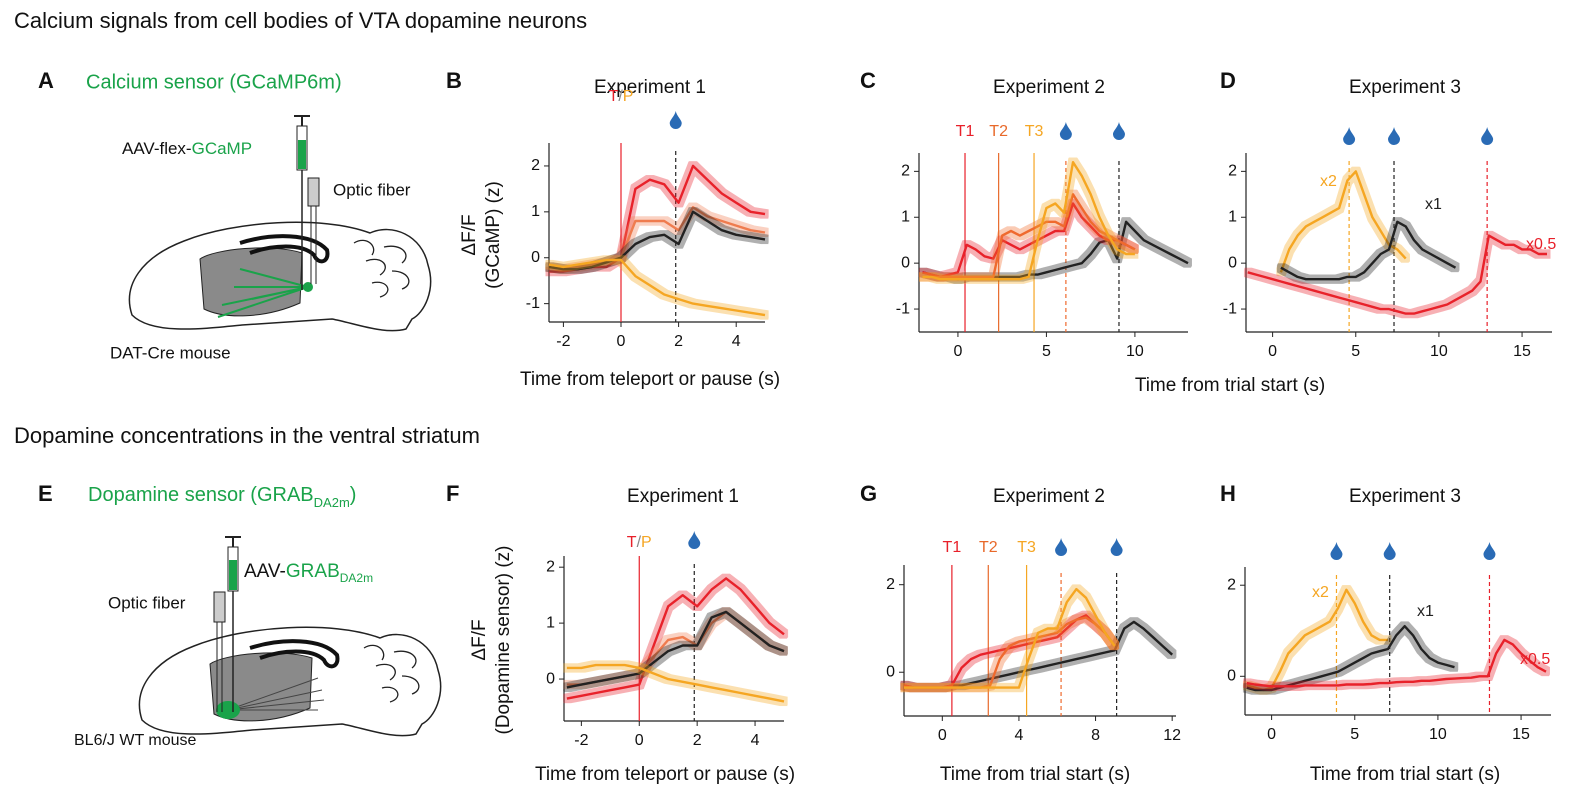 The width and height of the screenshot is (1579, 811). Describe the element at coordinates (1228, 493) in the screenshot. I see `panel-label: H` at that location.